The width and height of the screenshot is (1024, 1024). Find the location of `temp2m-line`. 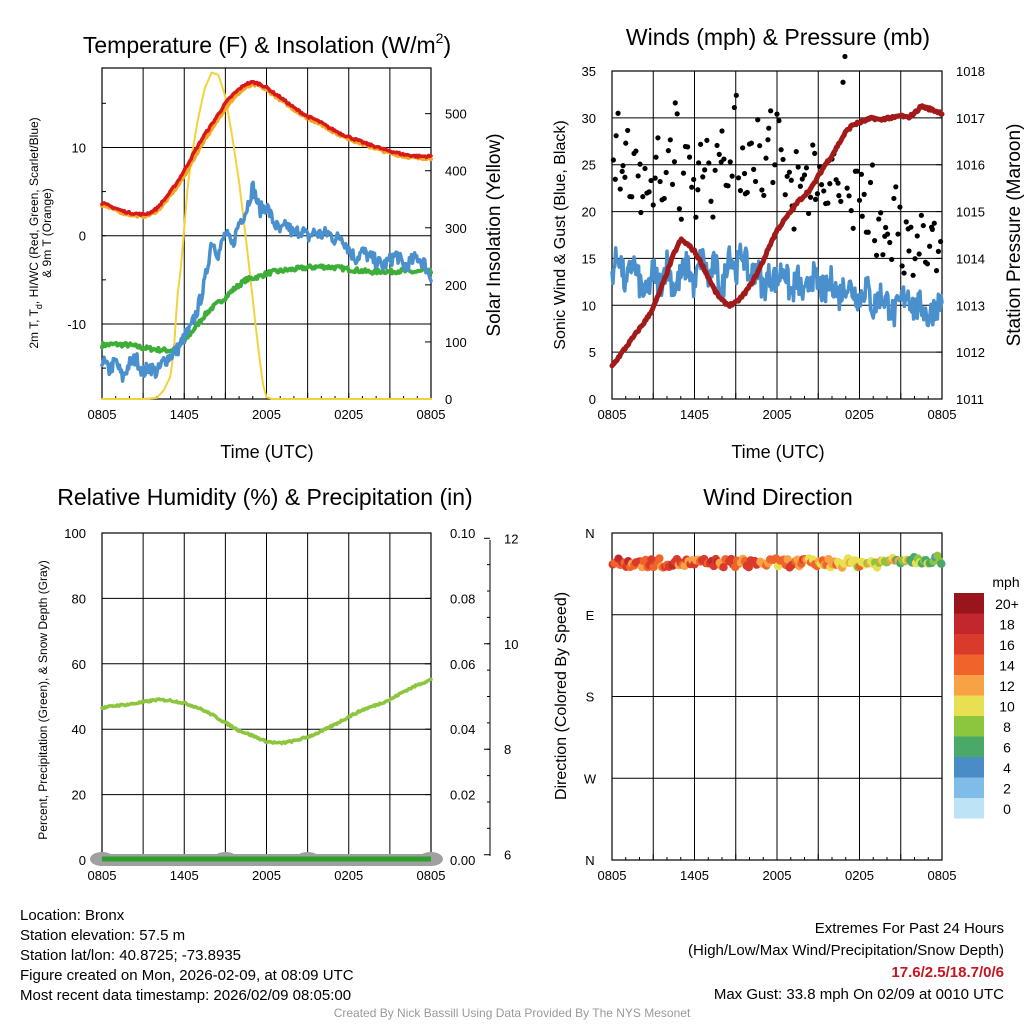

temp2m-line is located at coordinates (266, 148).